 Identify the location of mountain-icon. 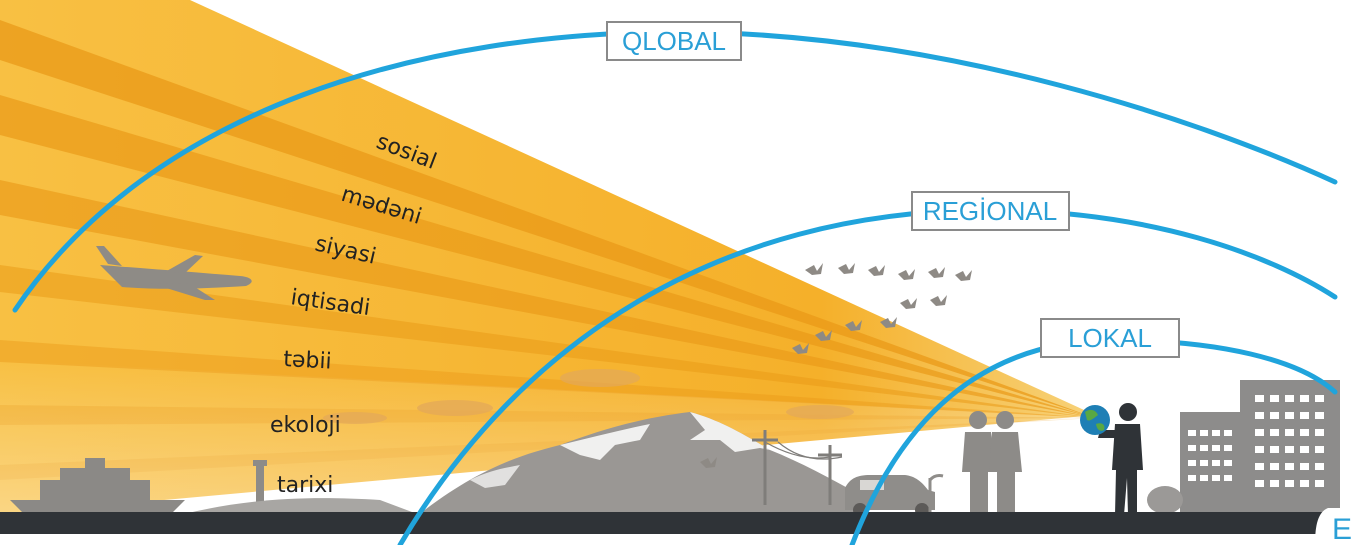
(630, 471).